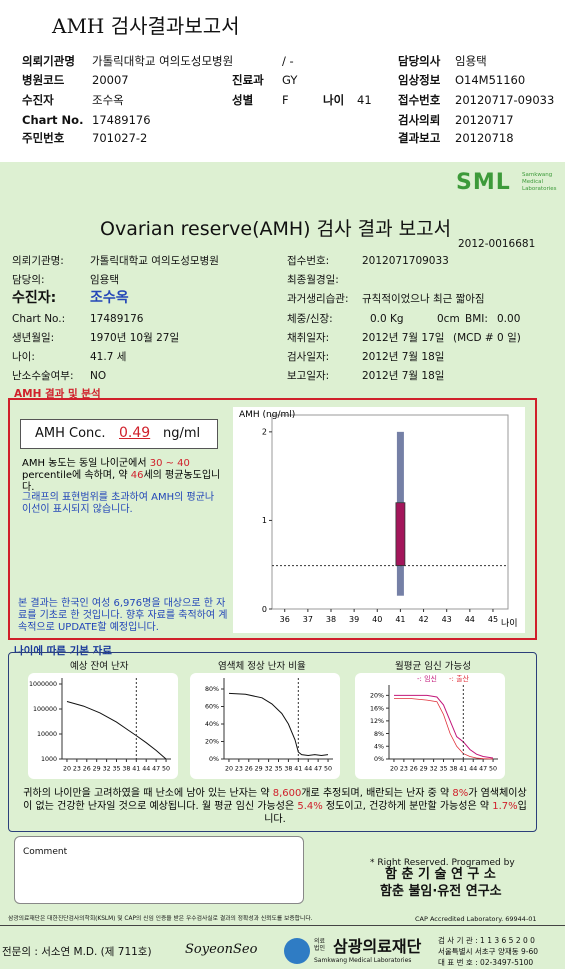 The image size is (565, 969). Describe the element at coordinates (387, 319) in the screenshot. I see `info-text: 0.0 Kg` at that location.